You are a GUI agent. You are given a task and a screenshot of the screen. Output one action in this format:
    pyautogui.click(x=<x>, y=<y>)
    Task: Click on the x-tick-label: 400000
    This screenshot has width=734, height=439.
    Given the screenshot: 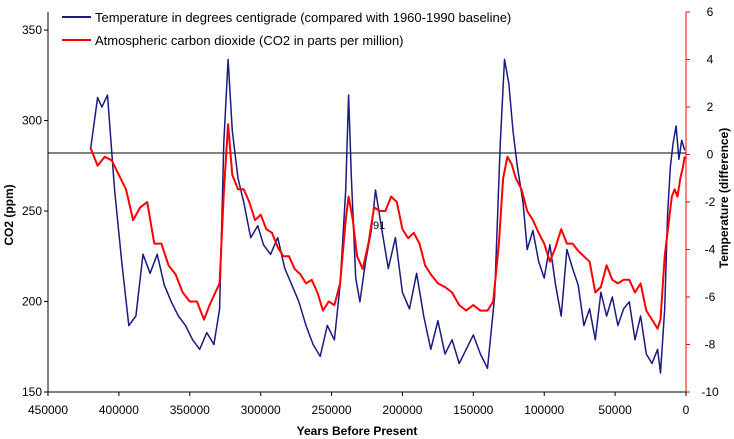 What is the action you would take?
    pyautogui.click(x=119, y=410)
    